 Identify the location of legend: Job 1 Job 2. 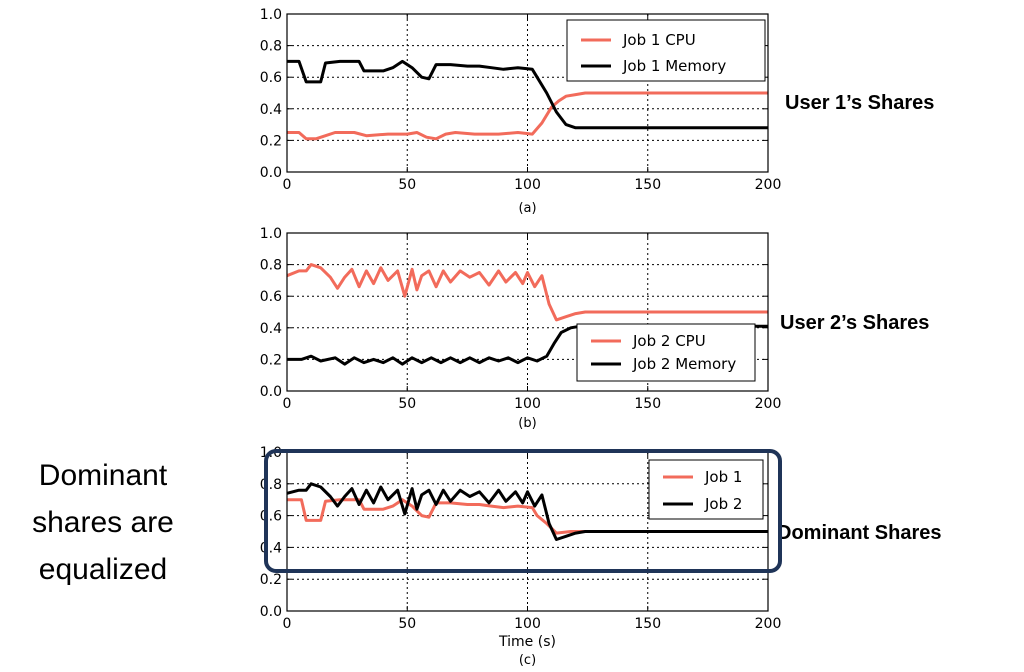
(706, 489).